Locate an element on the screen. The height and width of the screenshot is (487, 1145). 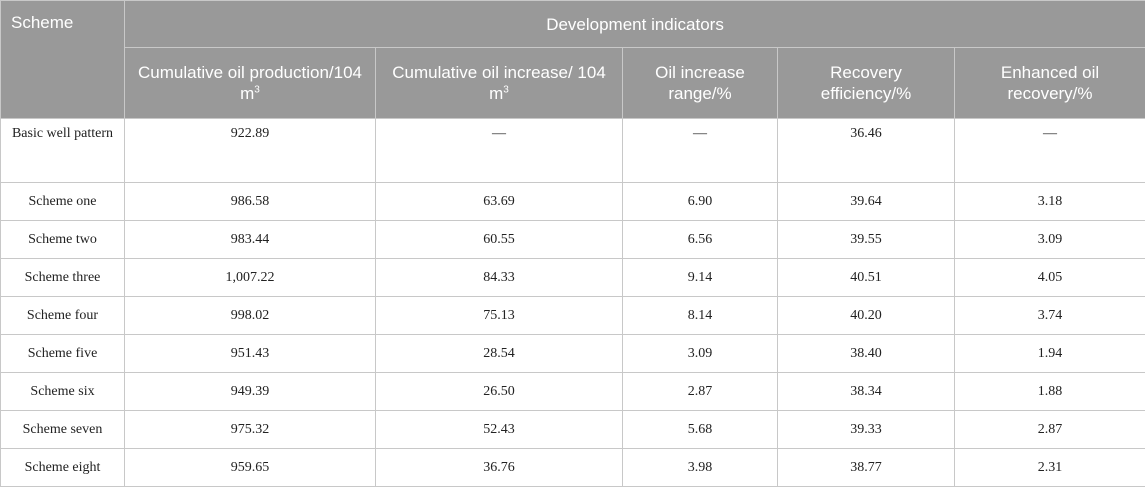
value-cell: 39.55 is located at coordinates (866, 240).